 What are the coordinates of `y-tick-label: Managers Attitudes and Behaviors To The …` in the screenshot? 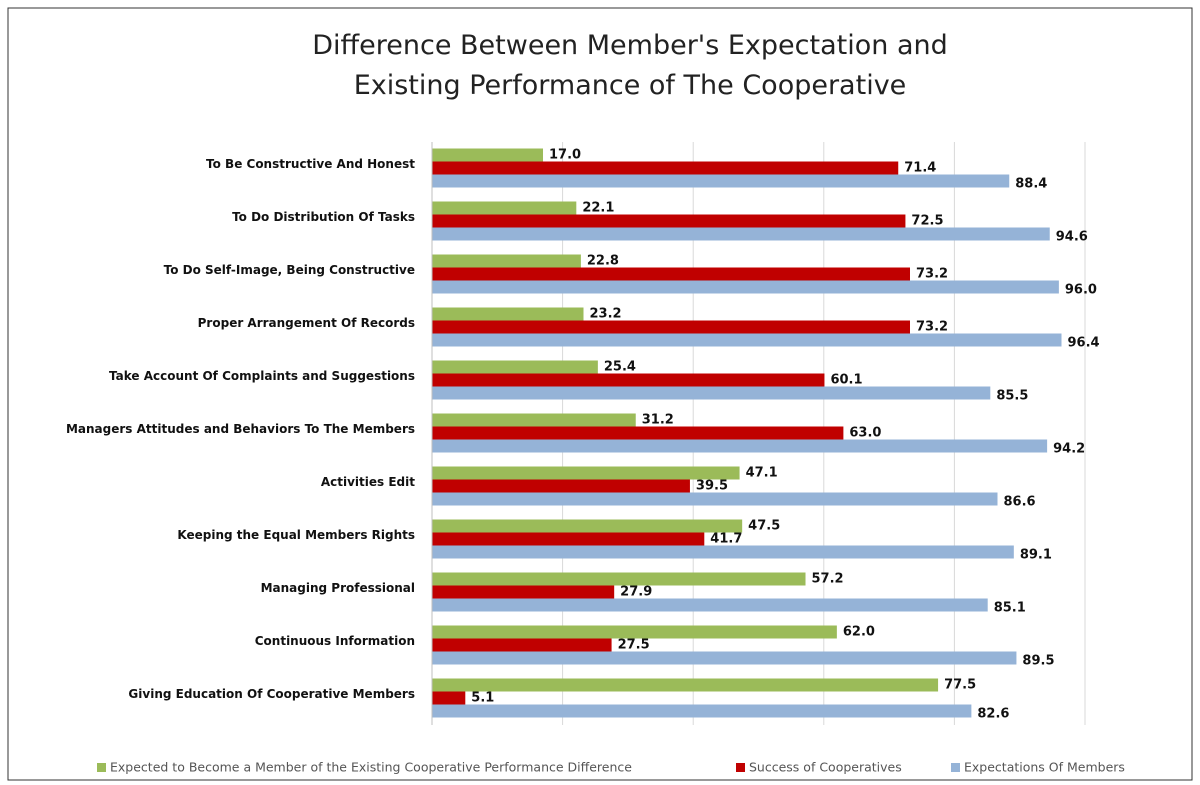 It's located at (240, 429).